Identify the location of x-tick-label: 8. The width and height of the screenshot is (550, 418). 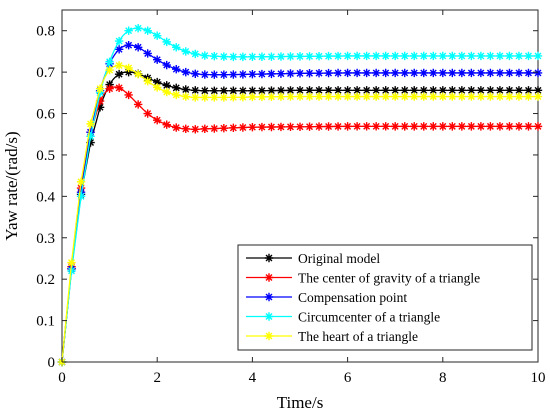
(443, 378).